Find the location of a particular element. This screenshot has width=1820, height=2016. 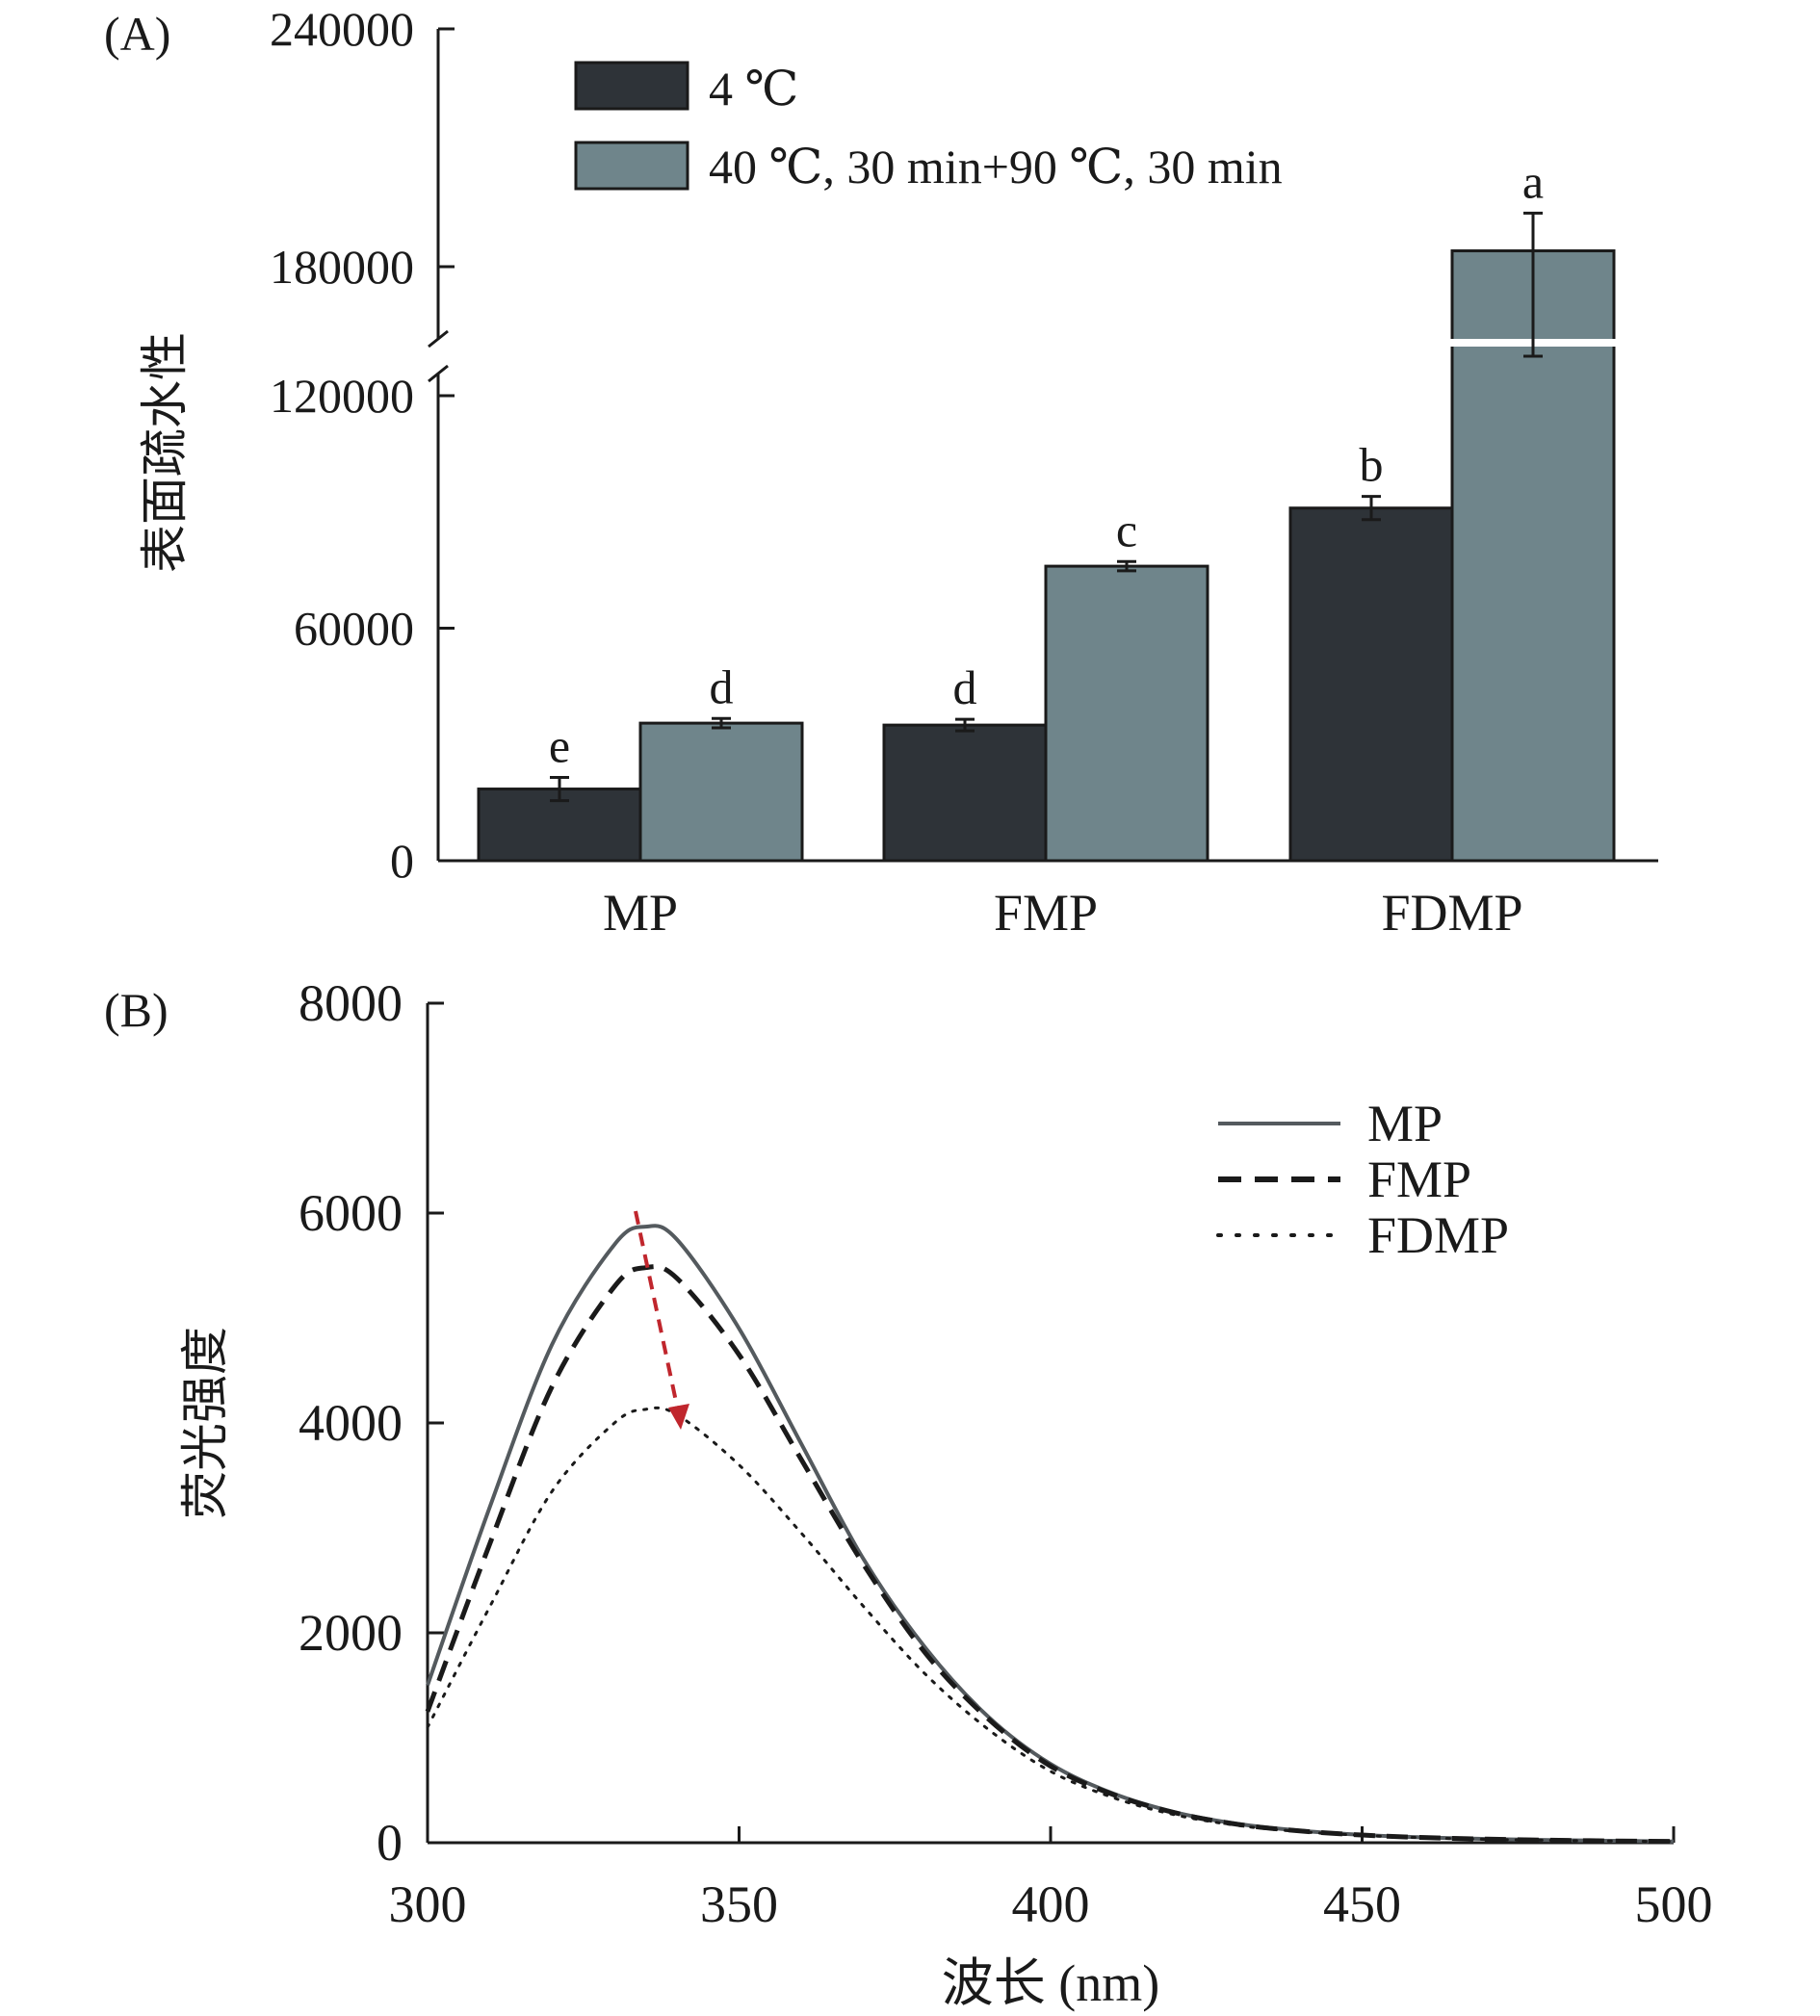

panel-a-y-axis-label: 表面疏水性 is located at coordinates (165, 453).